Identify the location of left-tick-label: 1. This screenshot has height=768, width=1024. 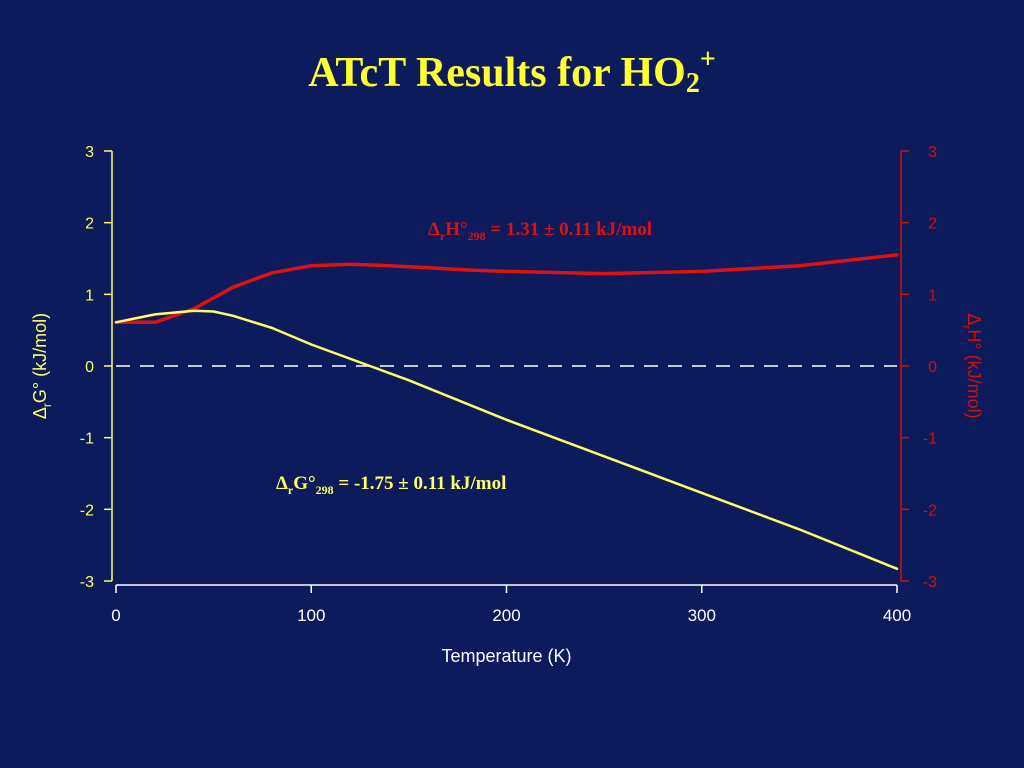
(89, 295).